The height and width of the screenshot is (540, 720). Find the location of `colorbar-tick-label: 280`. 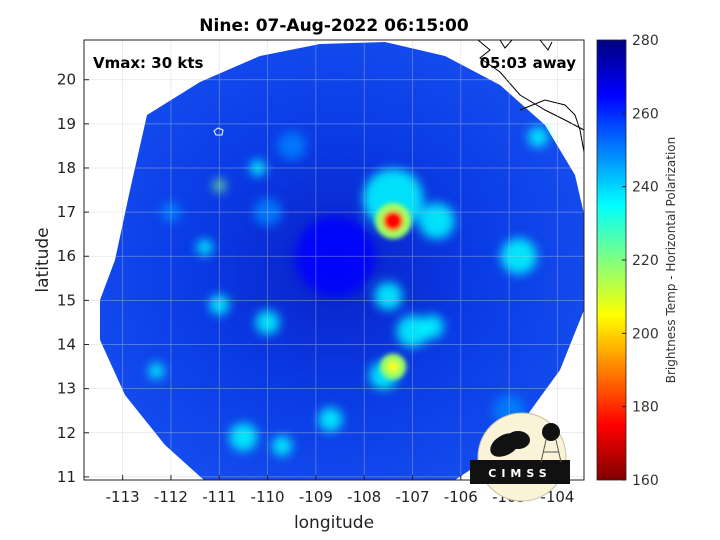

colorbar-tick-label: 280 is located at coordinates (645, 41).